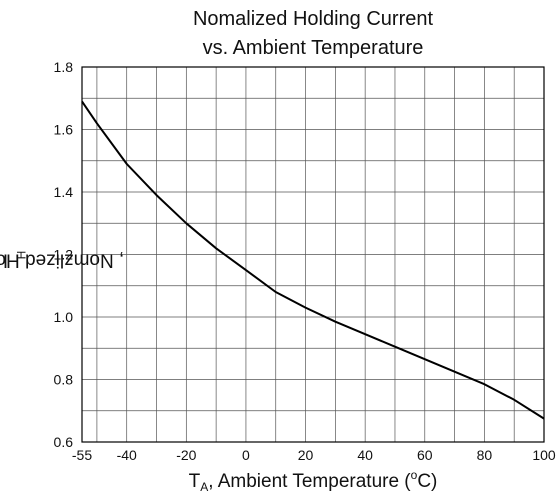 The image size is (558, 500). What do you see at coordinates (64, 130) in the screenshot?
I see `y-tick-label: 1.6` at bounding box center [64, 130].